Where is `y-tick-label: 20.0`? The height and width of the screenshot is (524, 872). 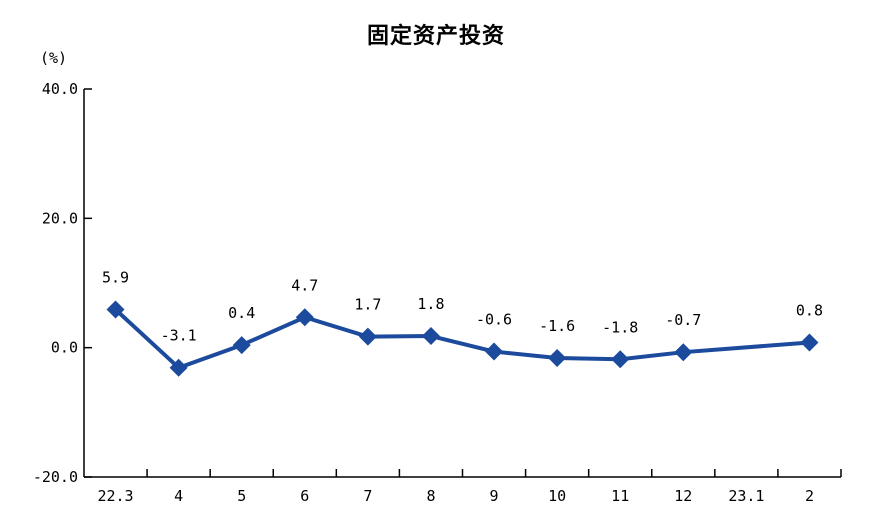
y-tick-label: 20.0 is located at coordinates (60, 218).